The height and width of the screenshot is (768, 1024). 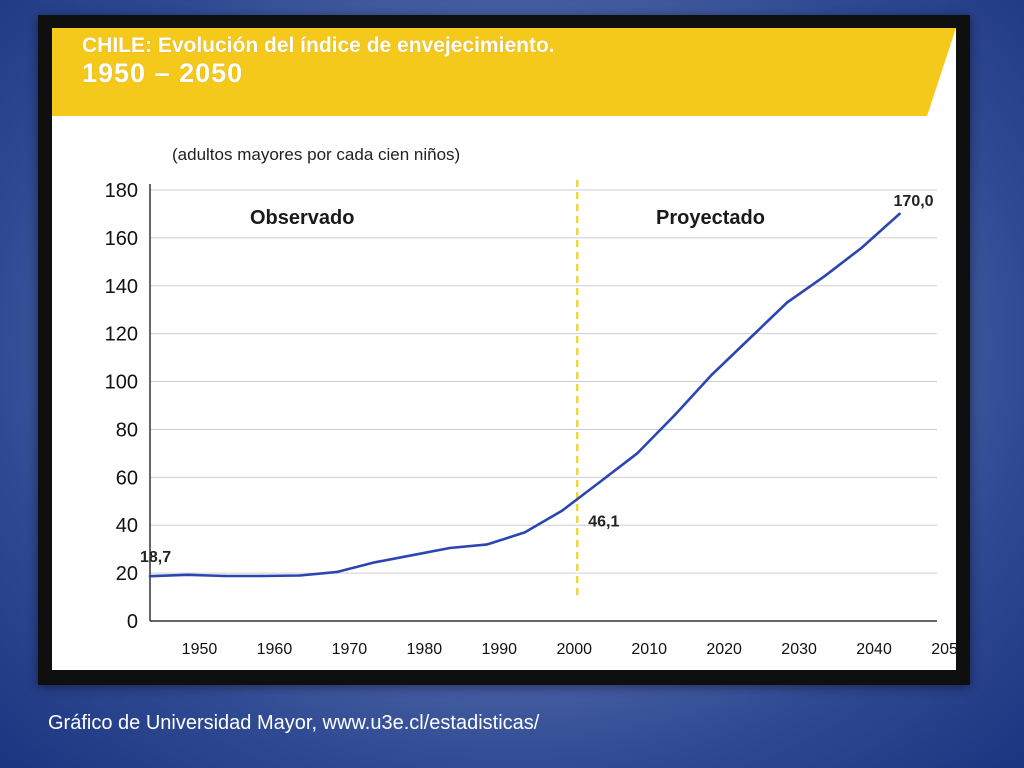 What do you see at coordinates (450, 548) in the screenshot?
I see `data-point-1985` at bounding box center [450, 548].